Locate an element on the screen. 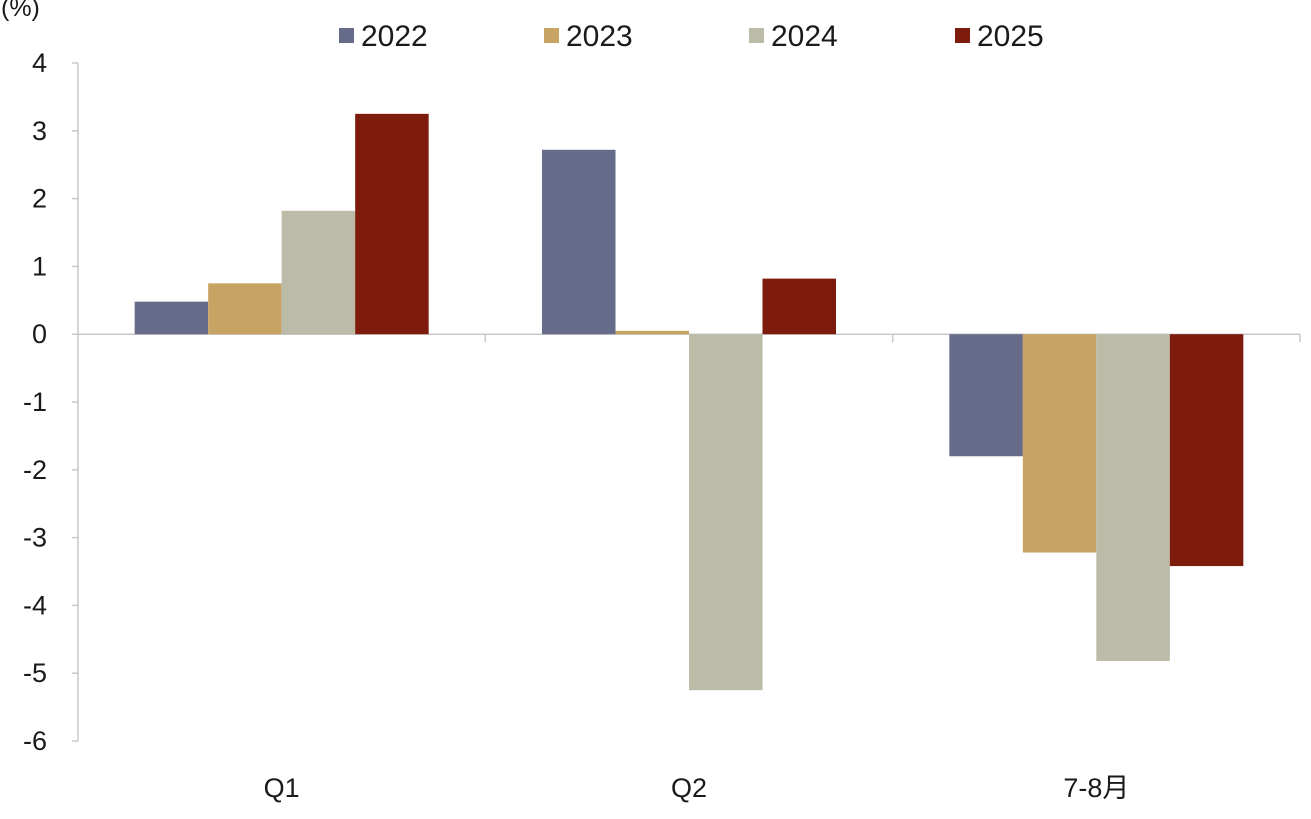 The width and height of the screenshot is (1311, 819). y-tick-label: 1 is located at coordinates (39, 266).